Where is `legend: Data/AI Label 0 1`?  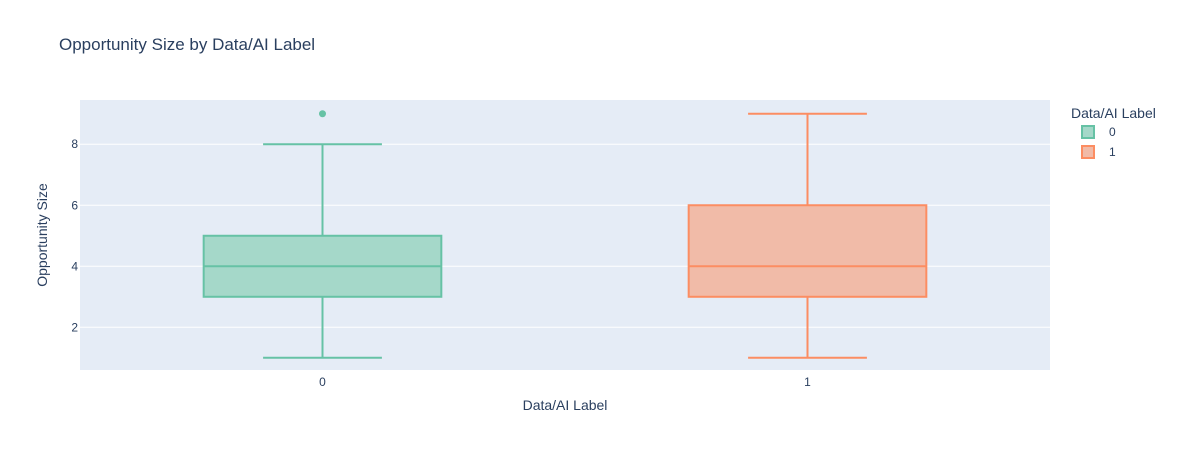
legend: Data/AI Label 0 1 is located at coordinates (1113, 132).